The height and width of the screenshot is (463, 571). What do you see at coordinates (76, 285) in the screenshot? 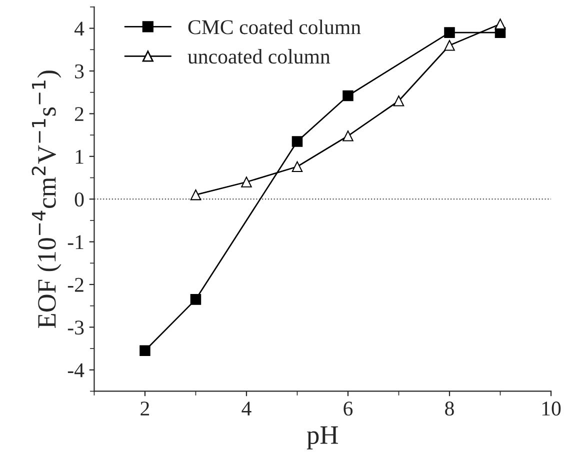
I see `y-tick-label: -2` at bounding box center [76, 285].